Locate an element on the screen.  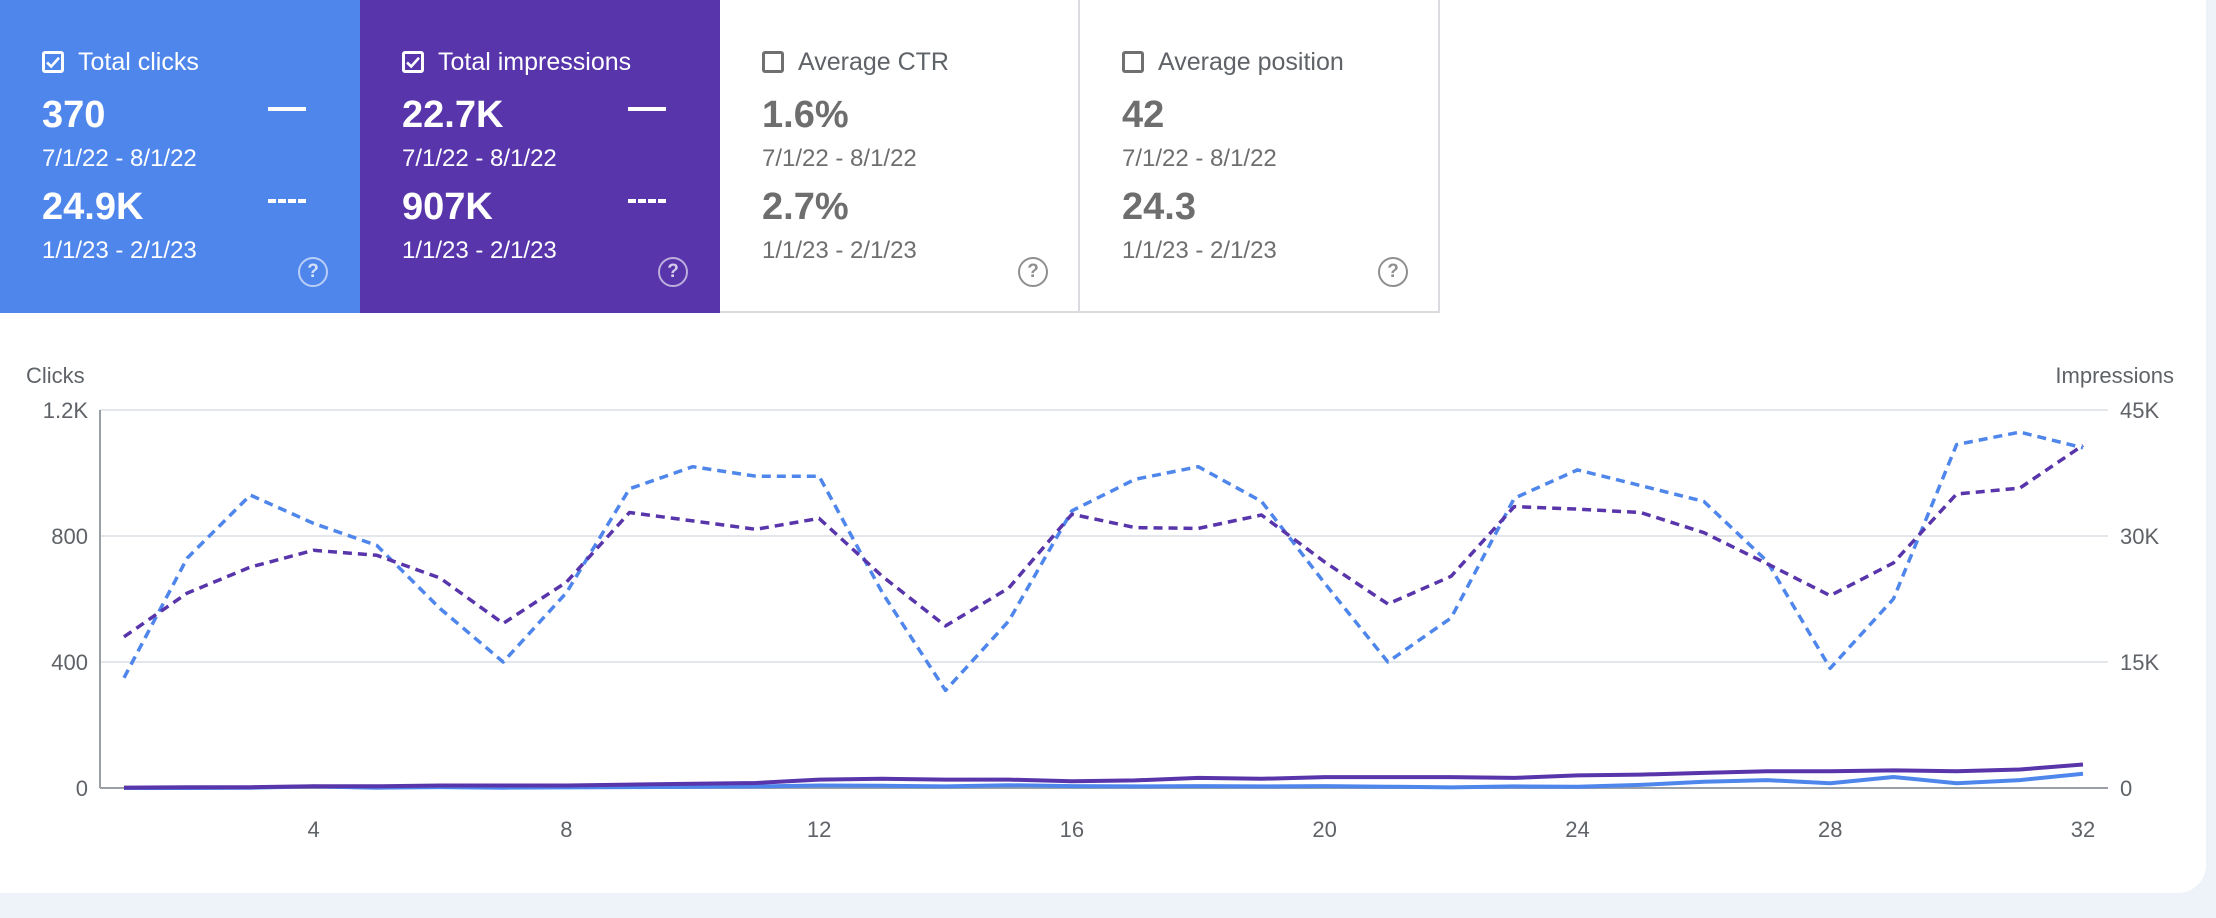
x-tick-label: 24 is located at coordinates (1577, 829).